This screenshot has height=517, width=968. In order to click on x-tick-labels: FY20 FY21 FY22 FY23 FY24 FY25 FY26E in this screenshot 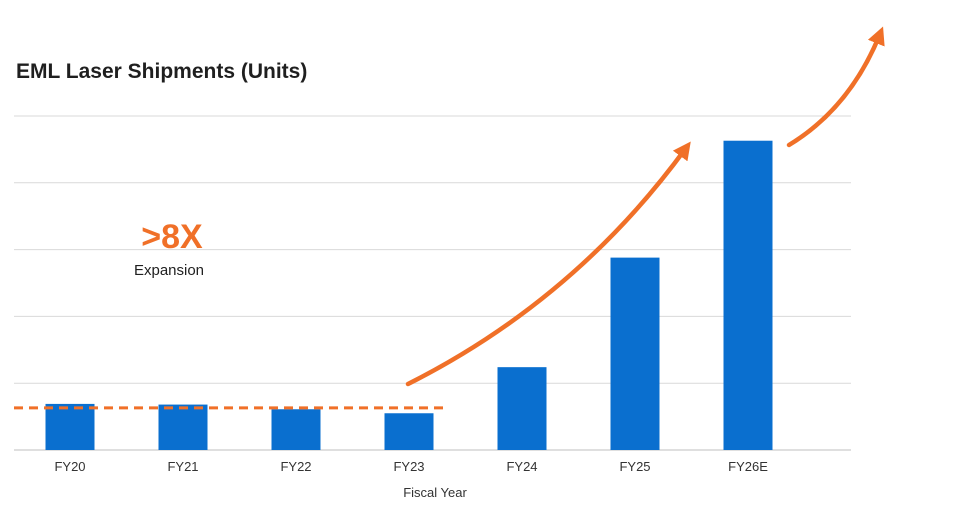, I will do `click(411, 466)`.